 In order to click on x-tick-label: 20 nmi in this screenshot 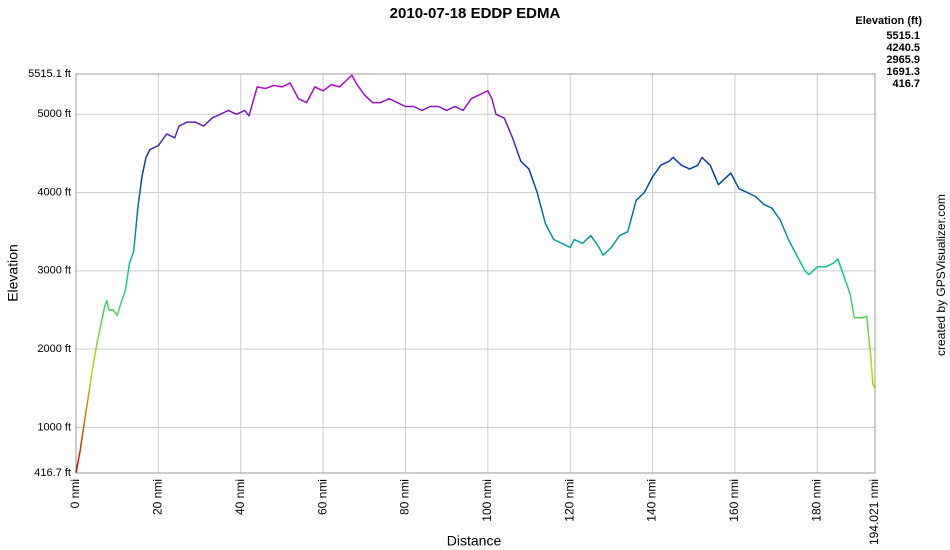, I will do `click(158, 497)`.